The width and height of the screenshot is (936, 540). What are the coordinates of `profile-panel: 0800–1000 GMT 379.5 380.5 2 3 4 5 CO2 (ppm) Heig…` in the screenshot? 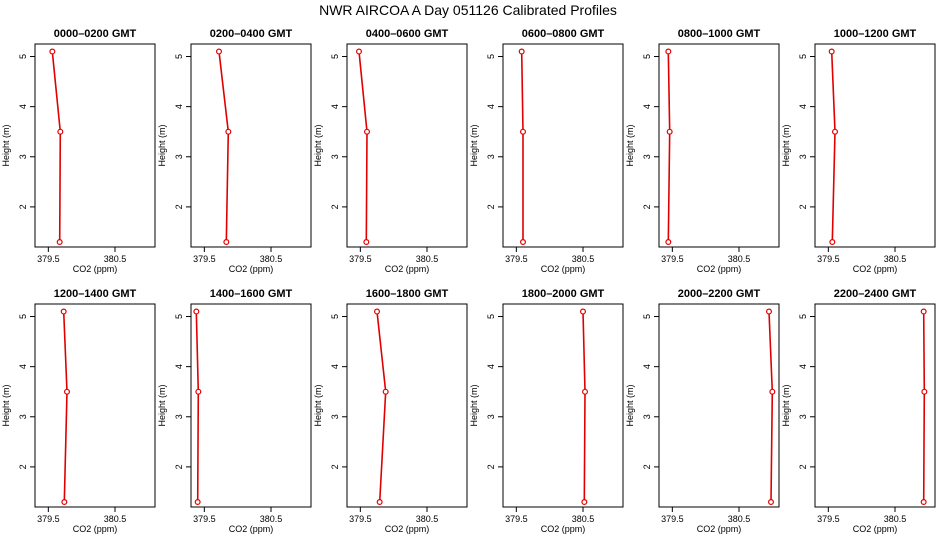 It's located at (702, 151).